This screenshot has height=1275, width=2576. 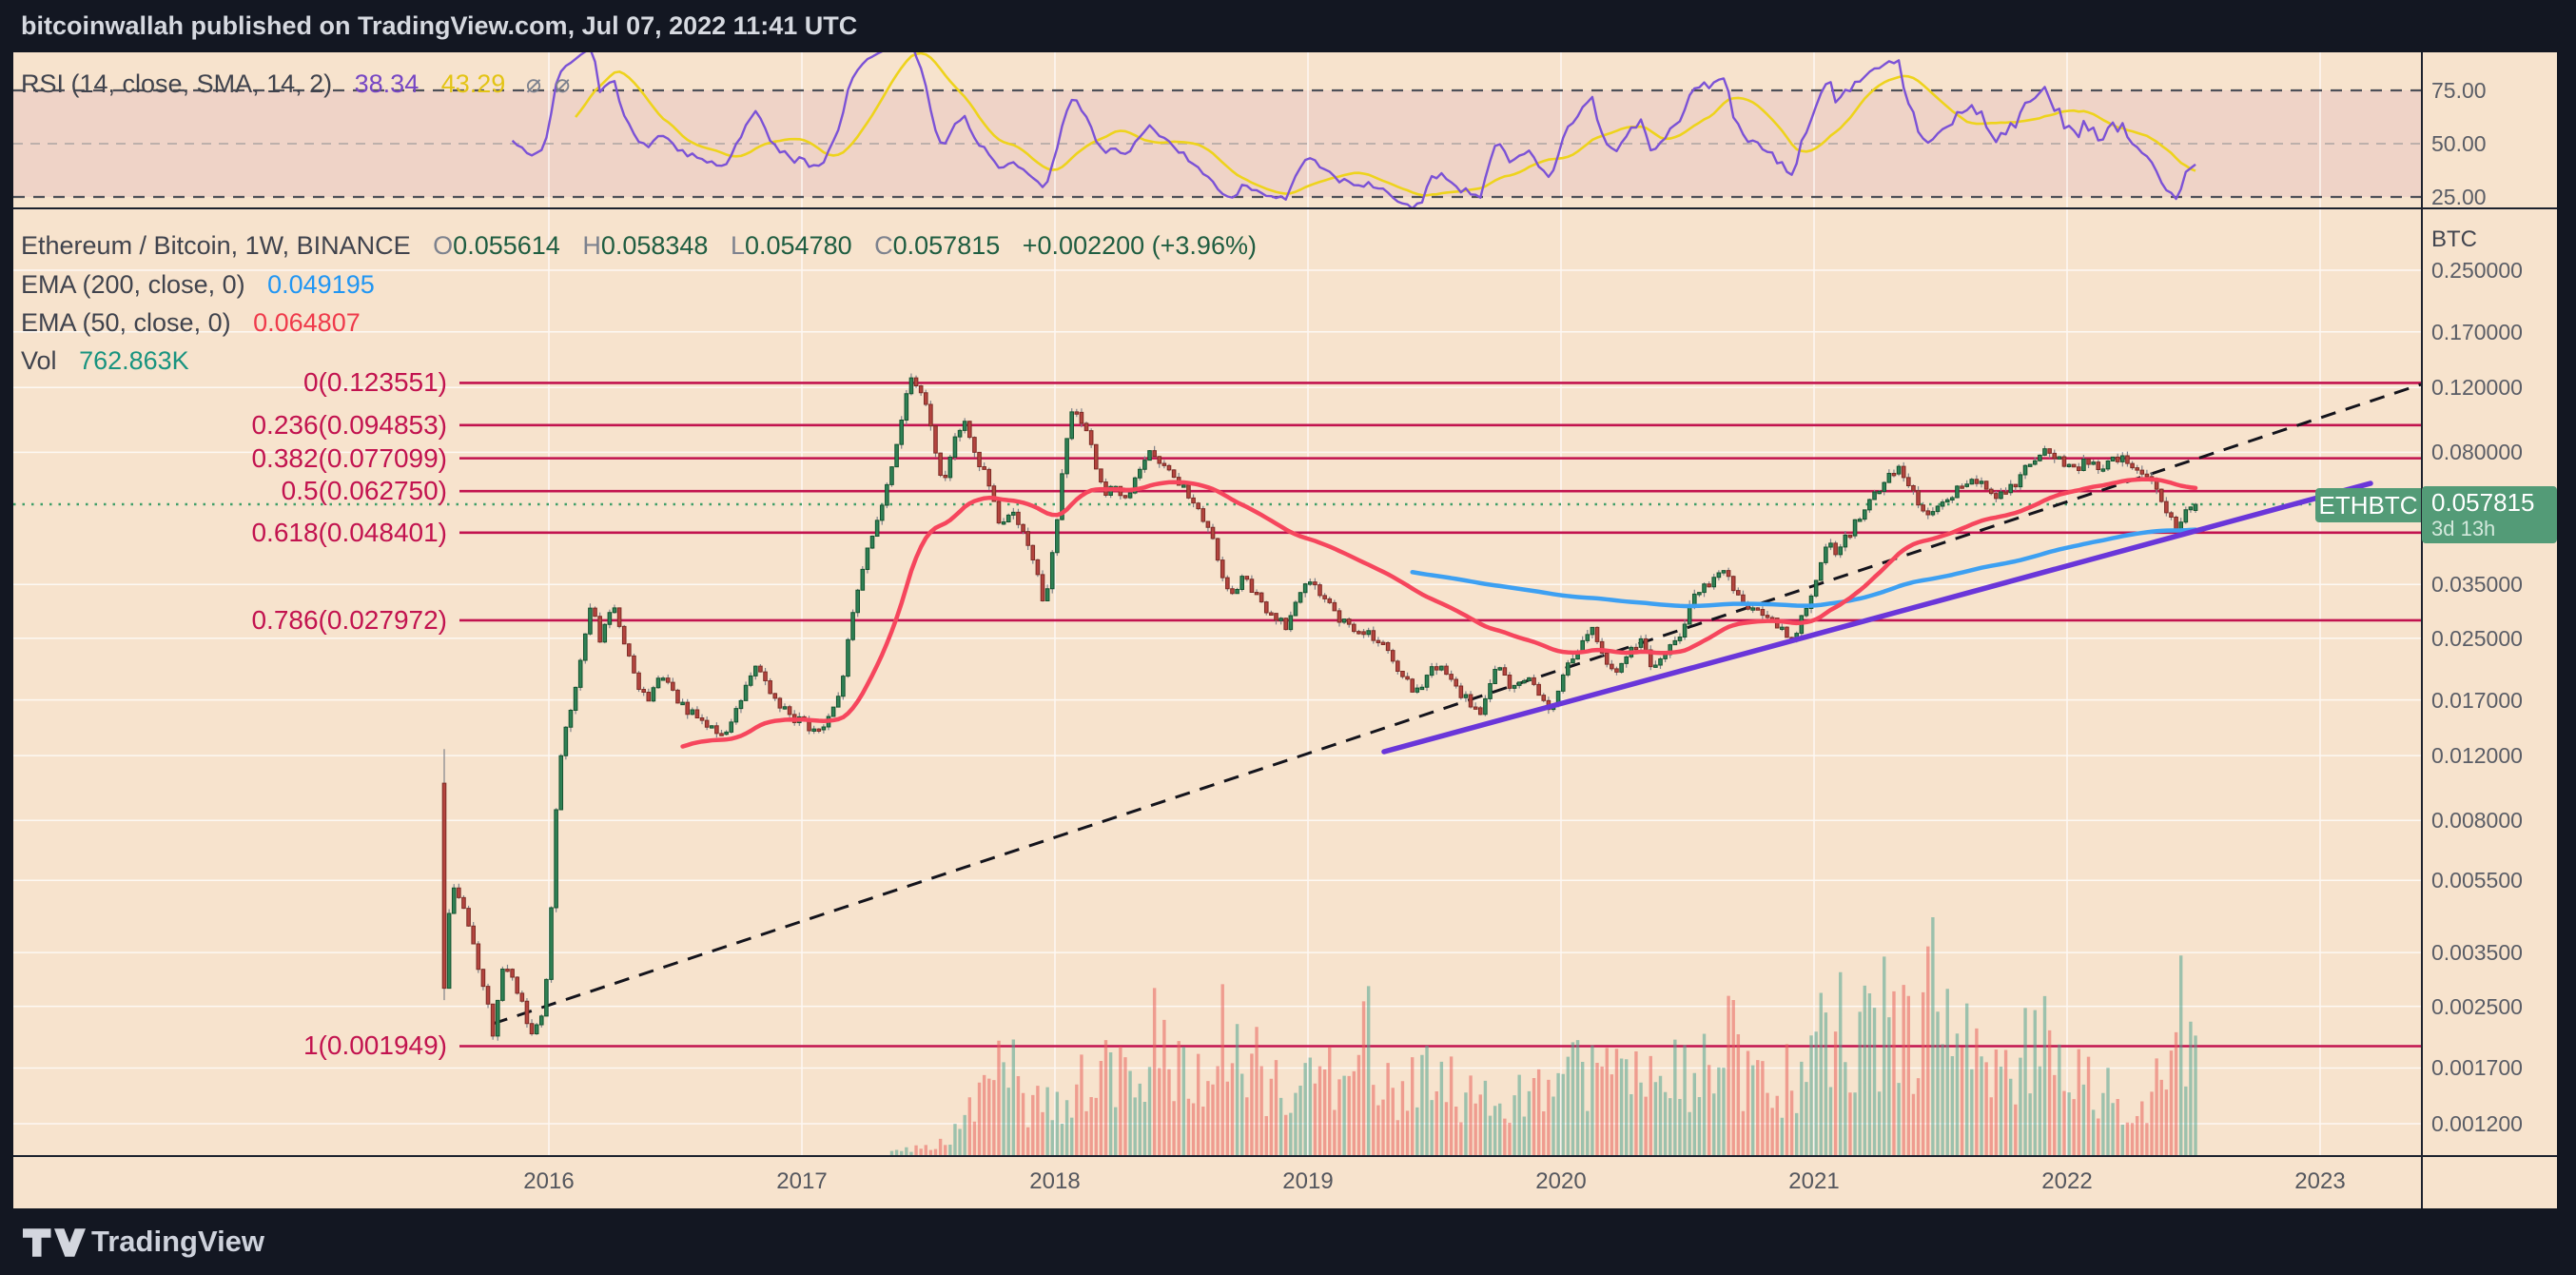 I want to click on open-value: 0.055614, so click(x=506, y=245).